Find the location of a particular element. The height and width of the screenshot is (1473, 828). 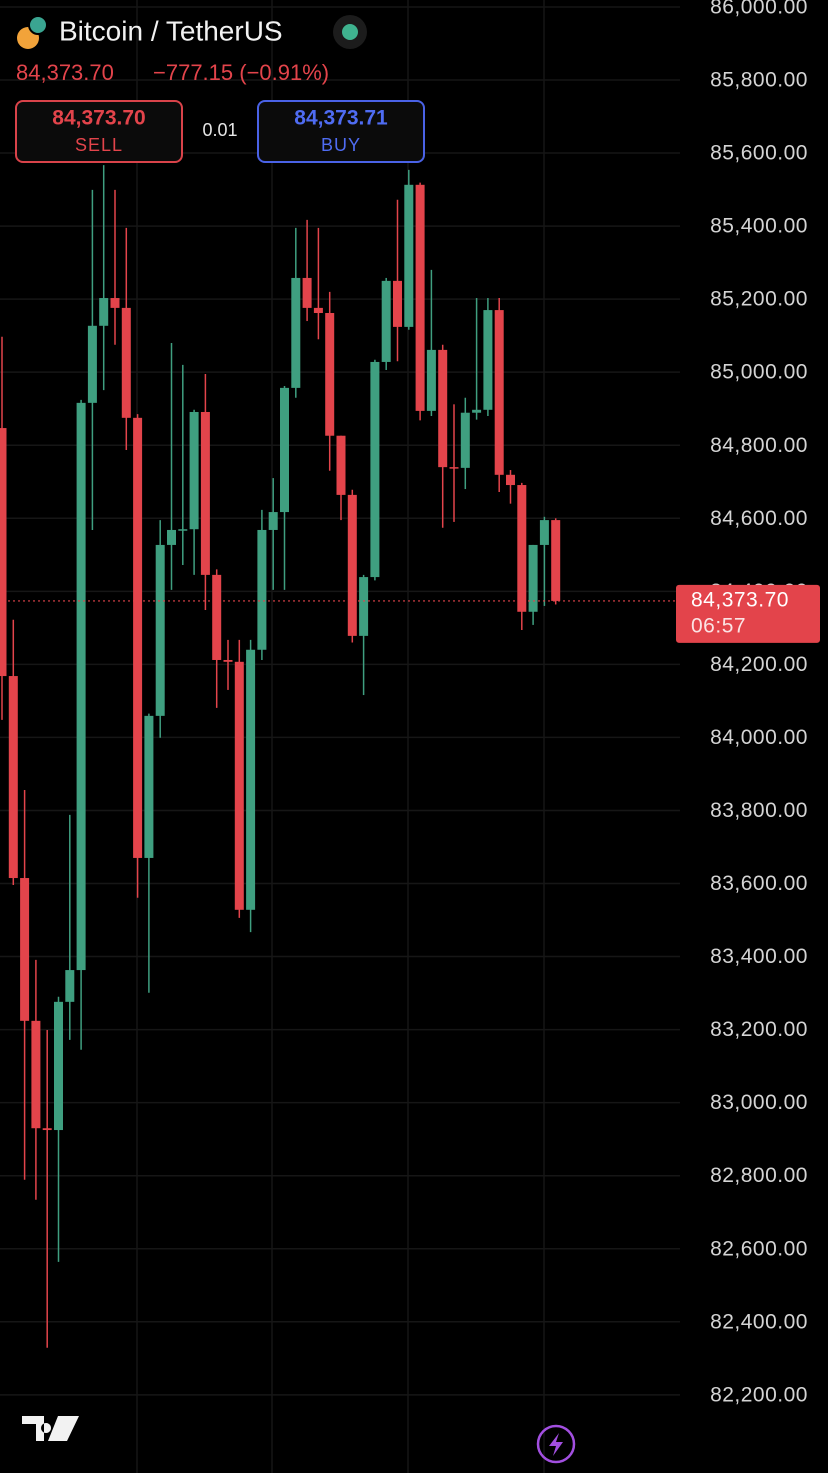

market-open-dot is located at coordinates (350, 32).